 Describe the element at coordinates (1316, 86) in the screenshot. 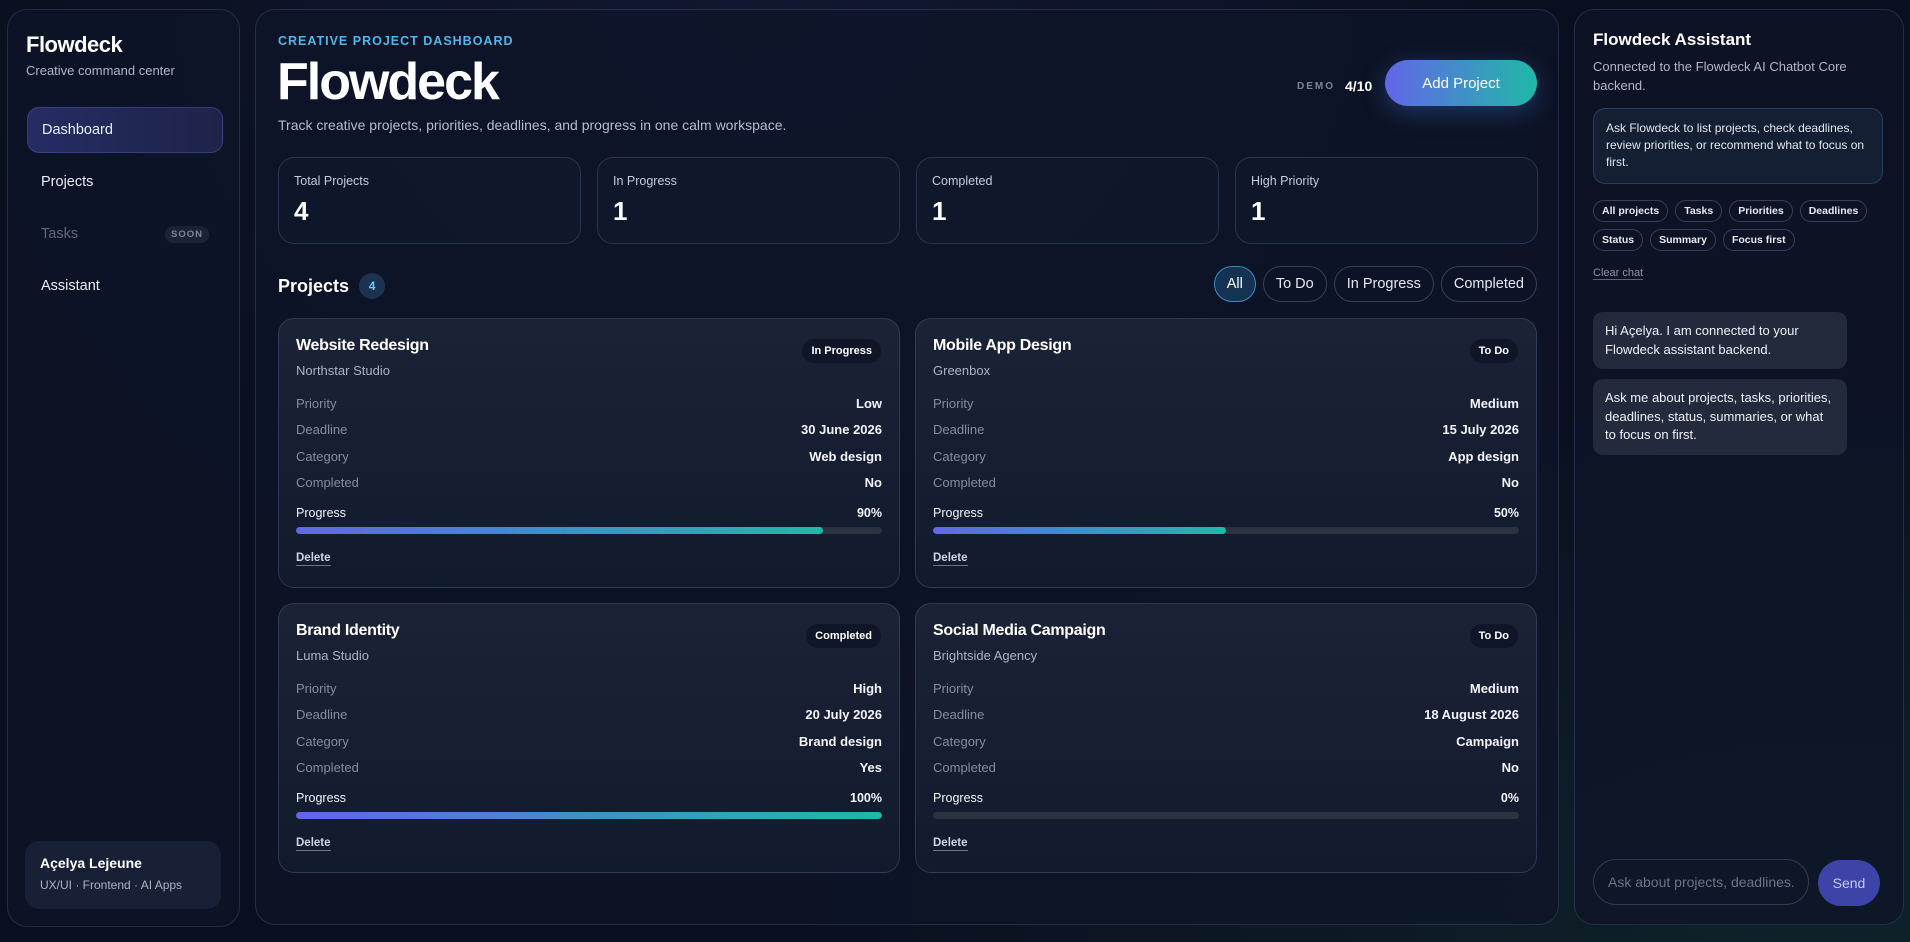

I see `demo-label: DEMO` at that location.